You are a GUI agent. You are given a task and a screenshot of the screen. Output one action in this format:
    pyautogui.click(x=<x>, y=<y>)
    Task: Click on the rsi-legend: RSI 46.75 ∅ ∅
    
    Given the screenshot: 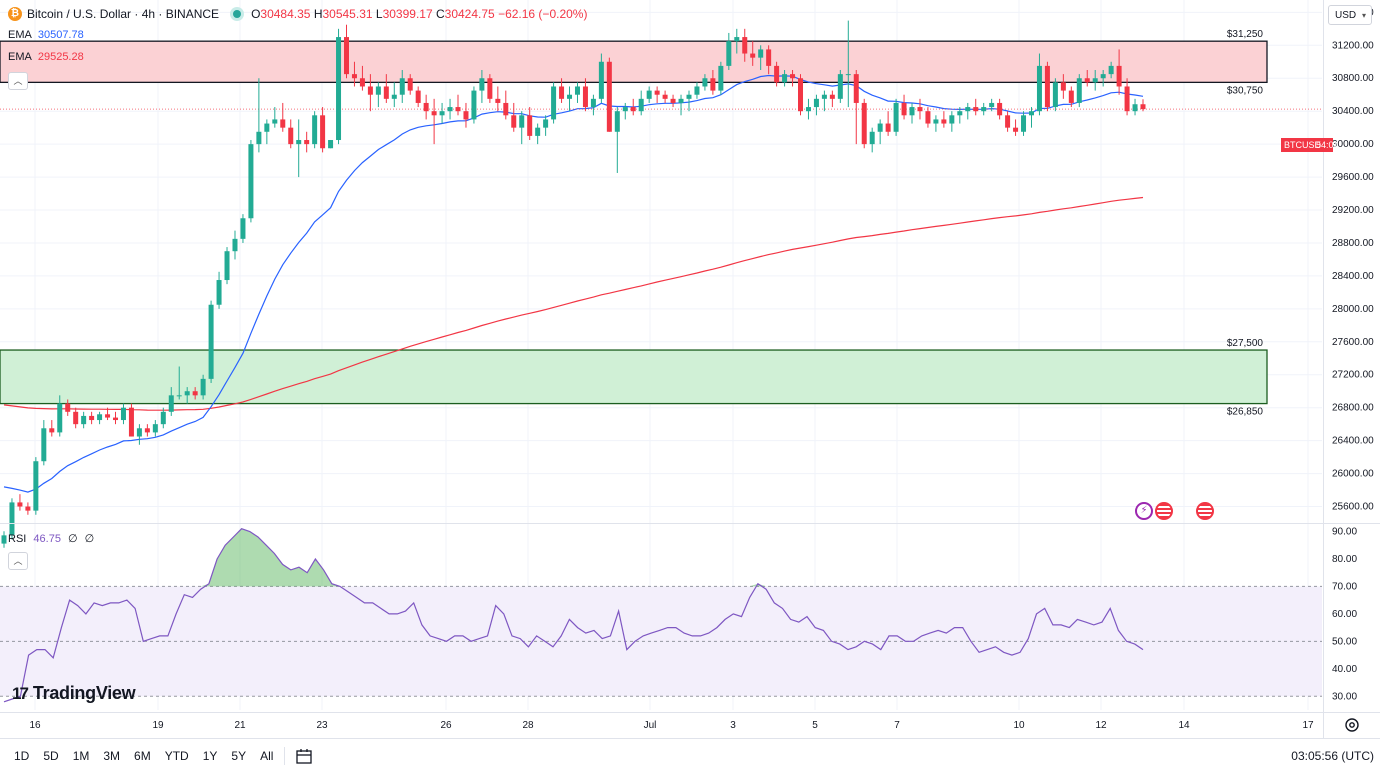 What is the action you would take?
    pyautogui.click(x=51, y=538)
    